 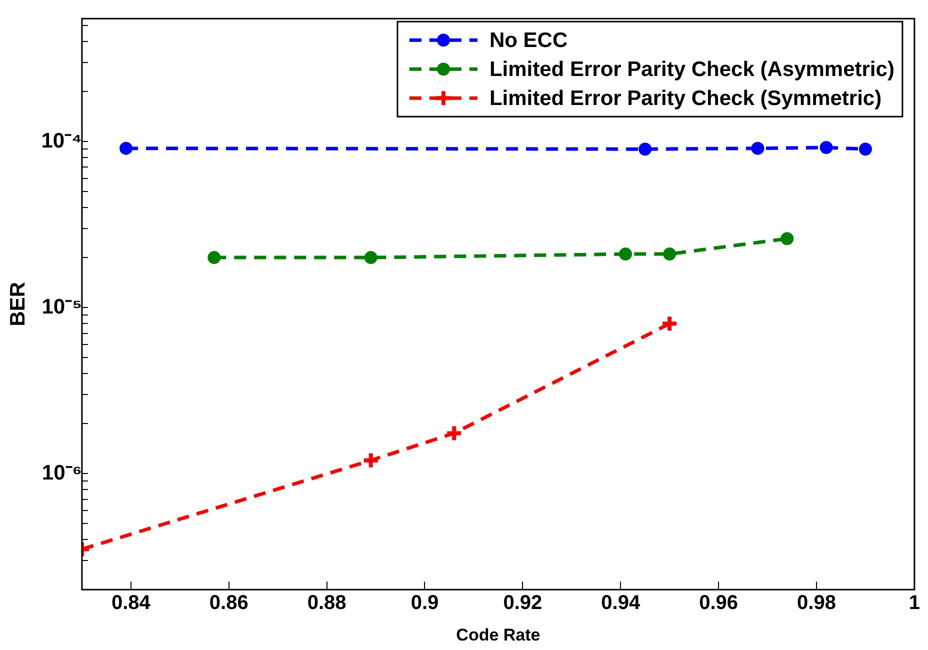 I want to click on x-tick-label: 0.94, so click(x=621, y=603).